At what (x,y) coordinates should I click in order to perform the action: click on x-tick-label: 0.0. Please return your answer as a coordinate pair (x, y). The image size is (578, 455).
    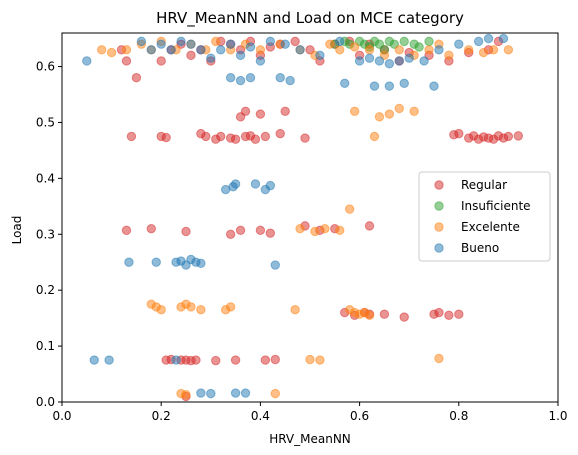
    Looking at the image, I should click on (61, 416).